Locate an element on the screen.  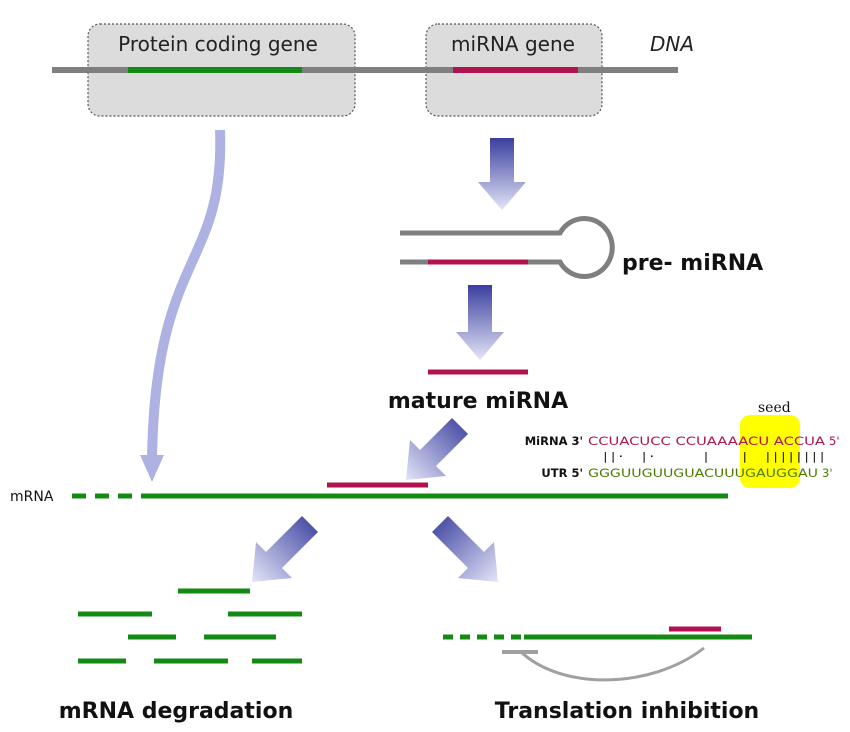
mature-mirna-label: mature miRNA is located at coordinates (478, 401).